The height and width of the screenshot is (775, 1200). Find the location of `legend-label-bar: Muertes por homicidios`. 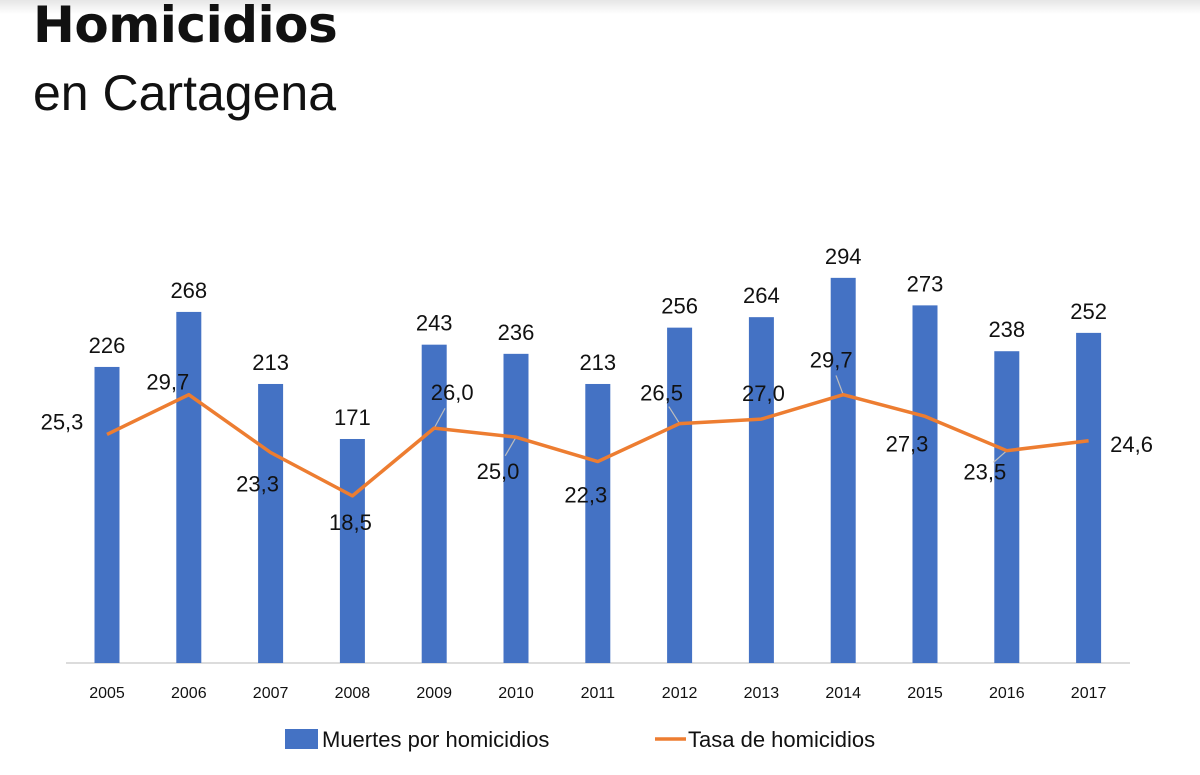

legend-label-bar: Muertes por homicidios is located at coordinates (435, 739).